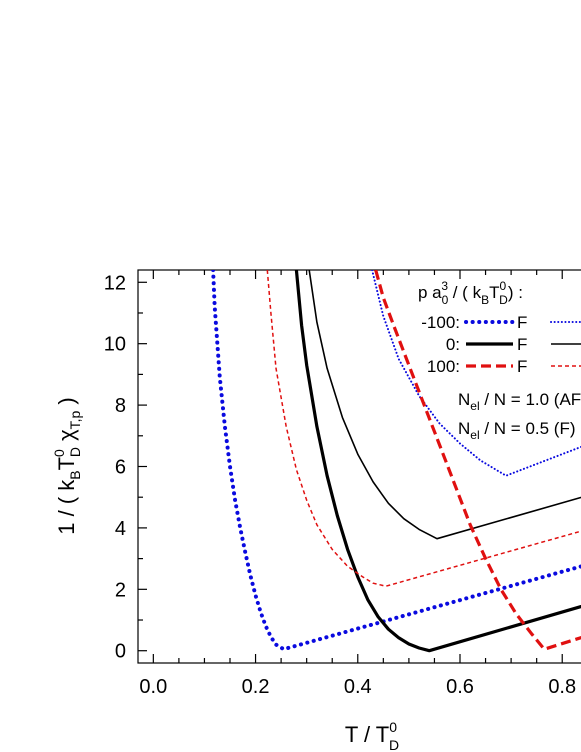 This screenshot has height=752, width=581. What do you see at coordinates (120, 406) in the screenshot?
I see `y-tick-label: 8` at bounding box center [120, 406].